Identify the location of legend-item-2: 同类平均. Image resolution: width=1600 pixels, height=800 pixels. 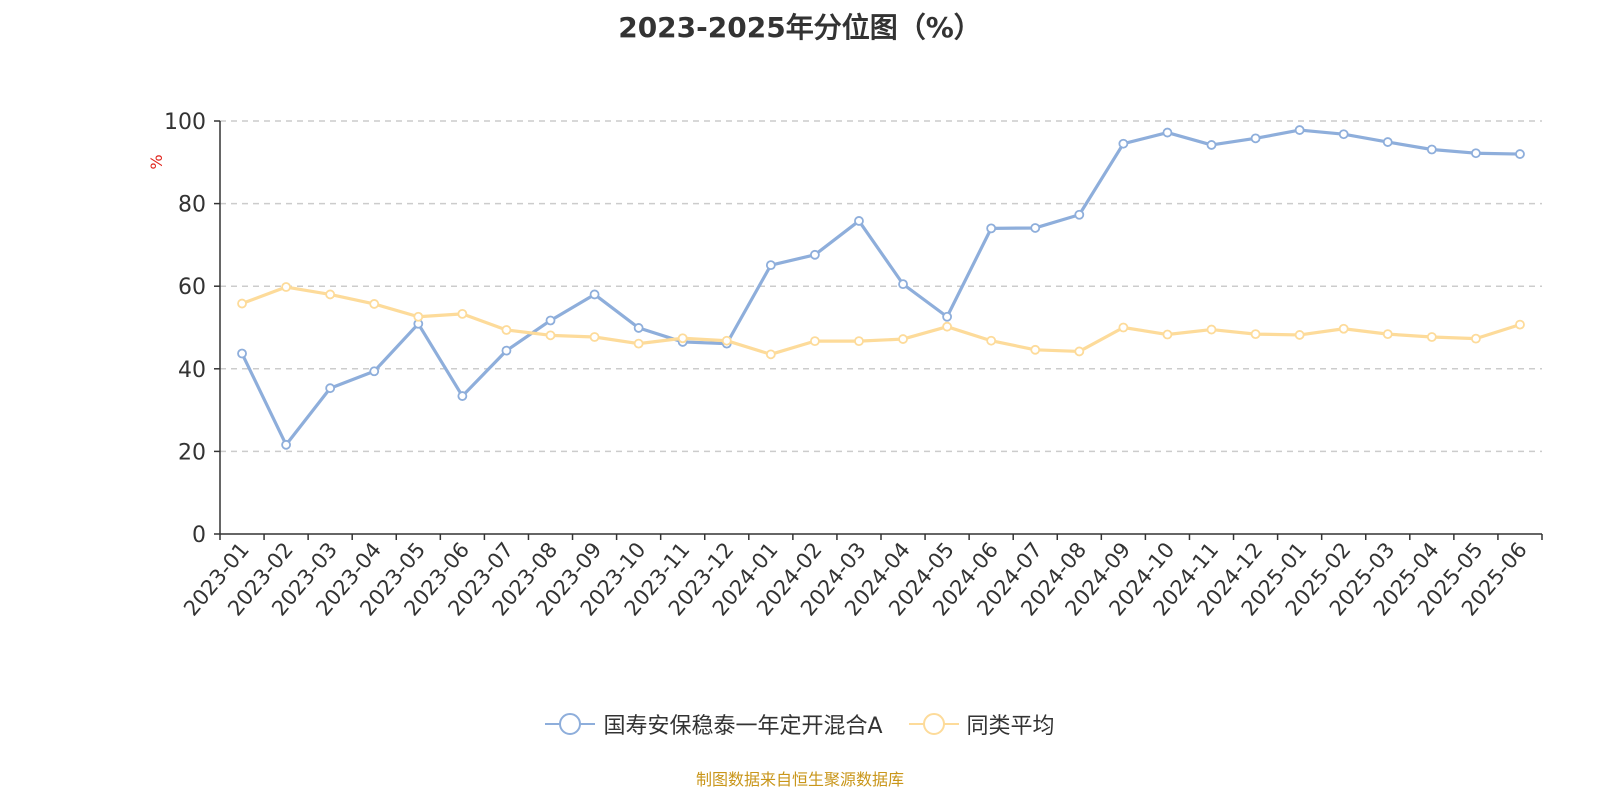
(981, 724).